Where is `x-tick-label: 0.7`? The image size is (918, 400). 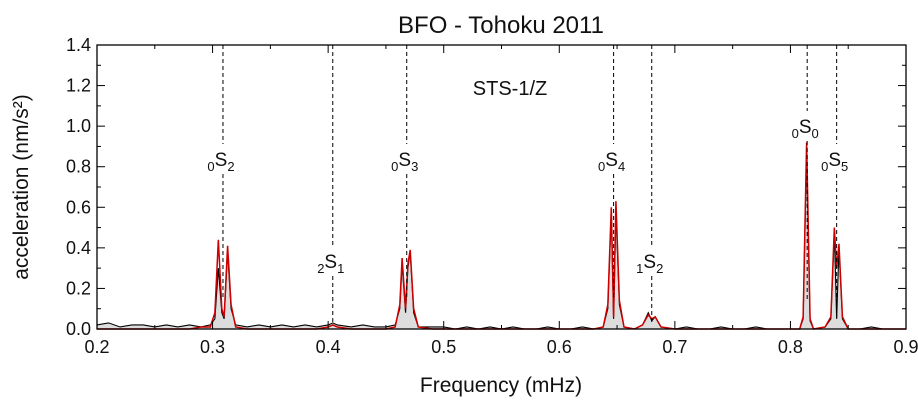 x-tick-label: 0.7 is located at coordinates (674, 347).